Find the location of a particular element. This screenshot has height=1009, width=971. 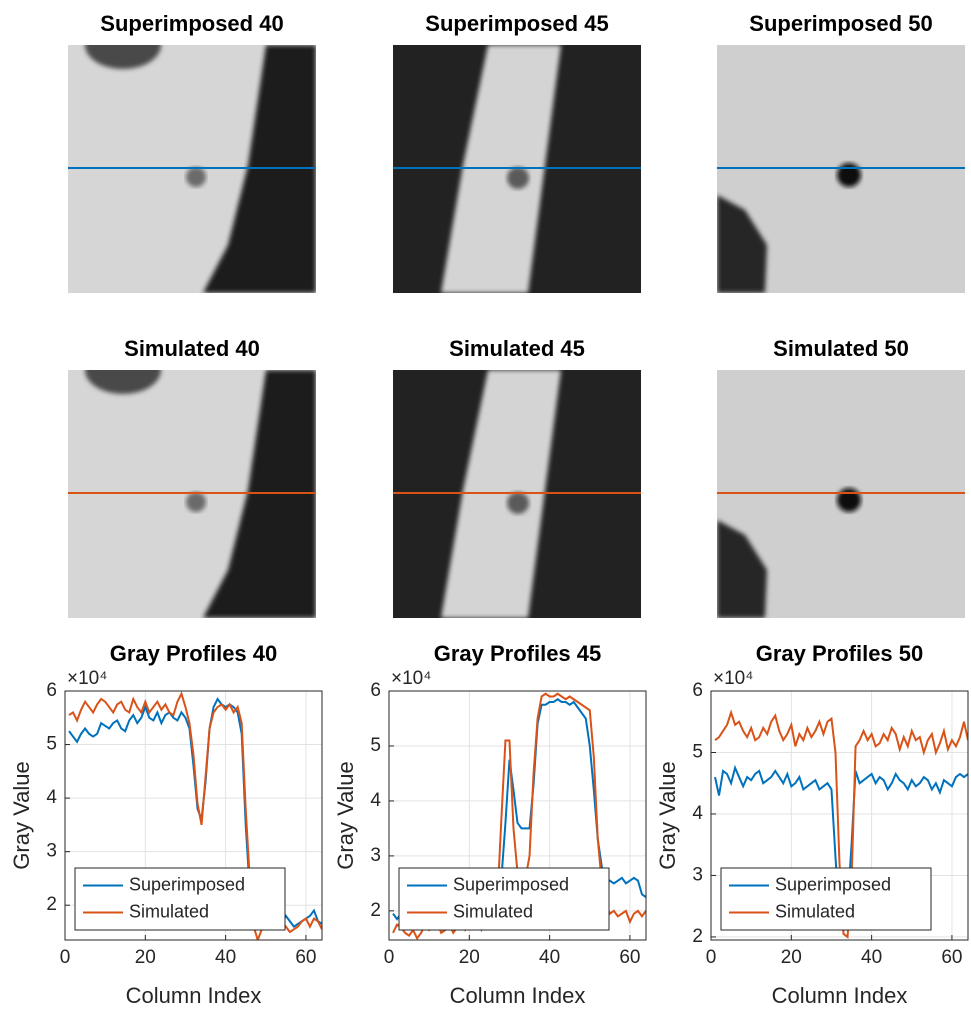

panel-title: Superimposed 50 is located at coordinates (840, 23).